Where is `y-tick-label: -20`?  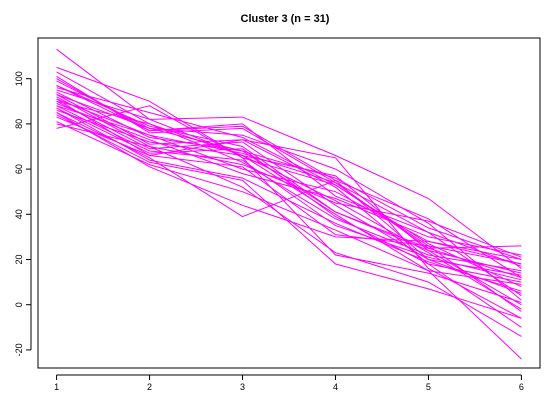 y-tick-label: -20 is located at coordinates (19, 349).